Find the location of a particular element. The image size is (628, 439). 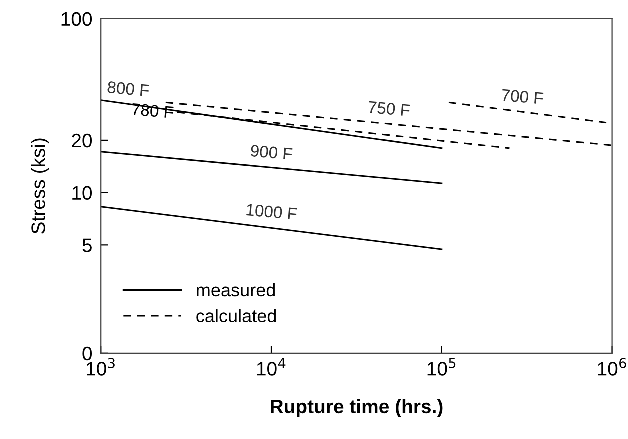

y-tick-label: 10 is located at coordinates (82, 193).